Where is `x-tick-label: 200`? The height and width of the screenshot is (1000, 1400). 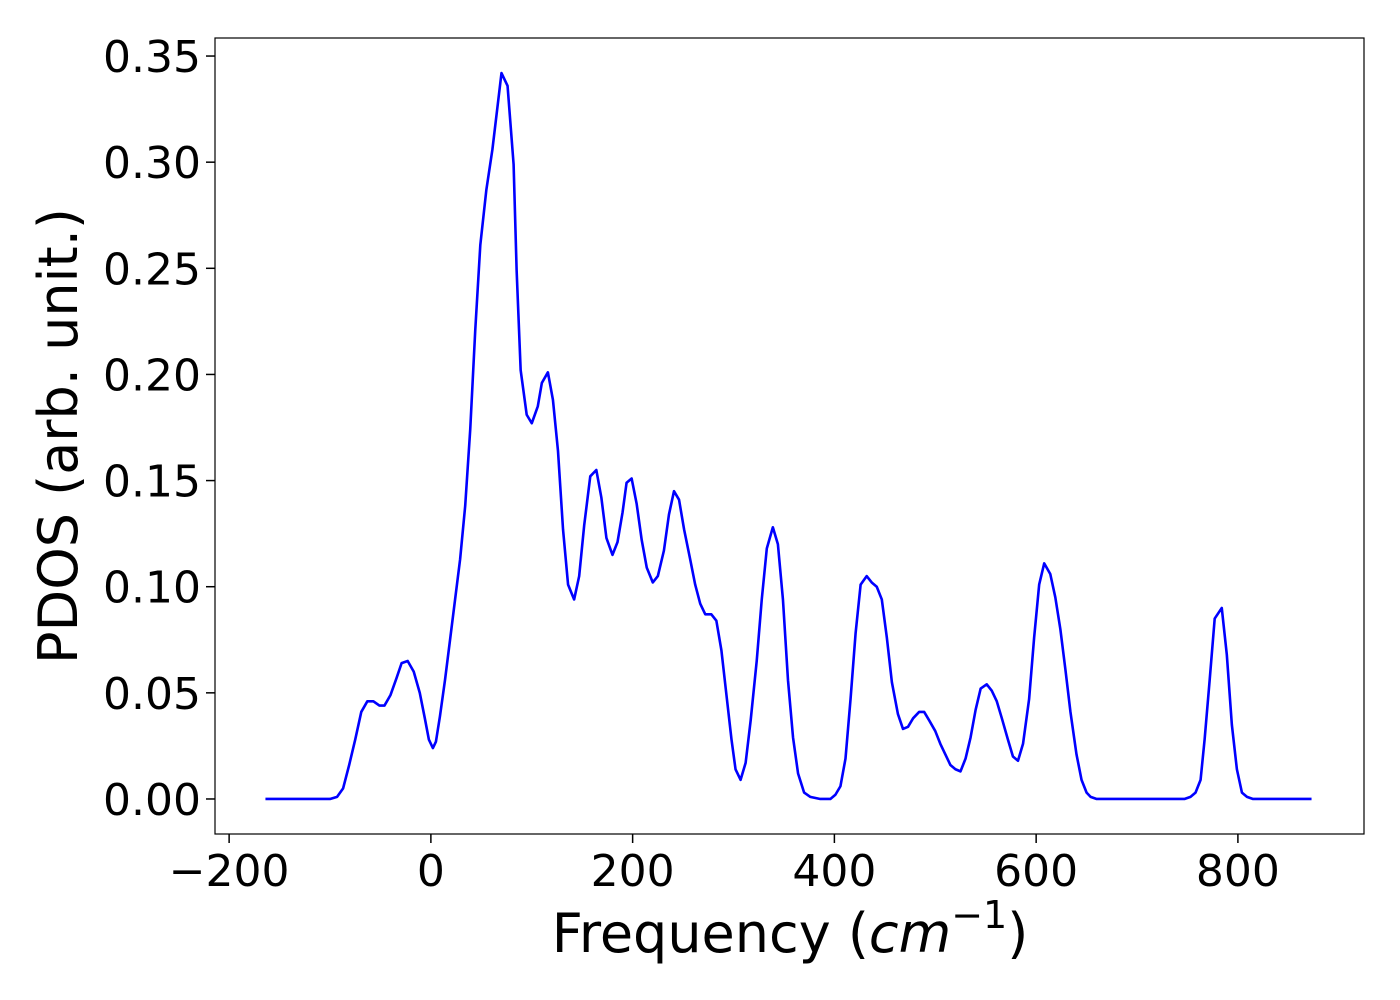 x-tick-label: 200 is located at coordinates (633, 871).